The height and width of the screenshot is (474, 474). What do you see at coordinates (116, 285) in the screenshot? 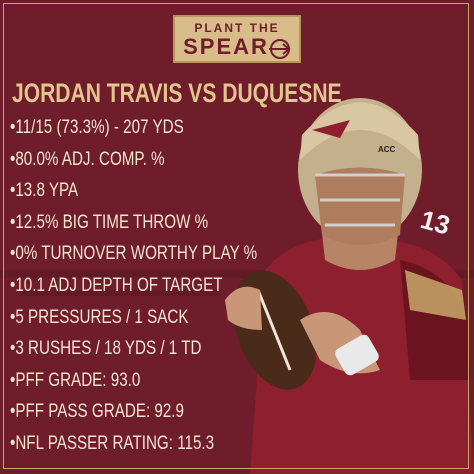
I see `stat-line: •10.1 ADJ DEPTH OF TARGET` at bounding box center [116, 285].